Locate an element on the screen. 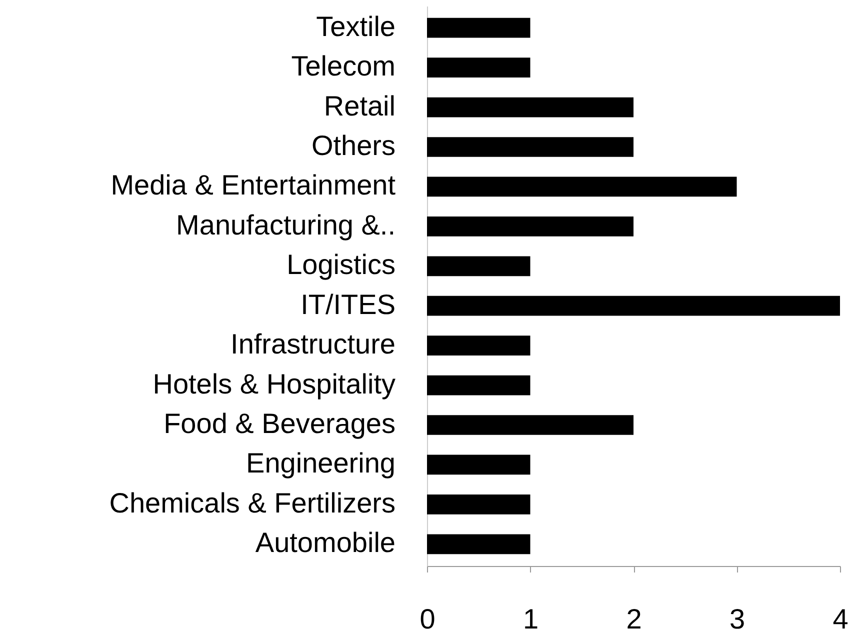  y-tick-label: Media & Entertainment is located at coordinates (253, 185).